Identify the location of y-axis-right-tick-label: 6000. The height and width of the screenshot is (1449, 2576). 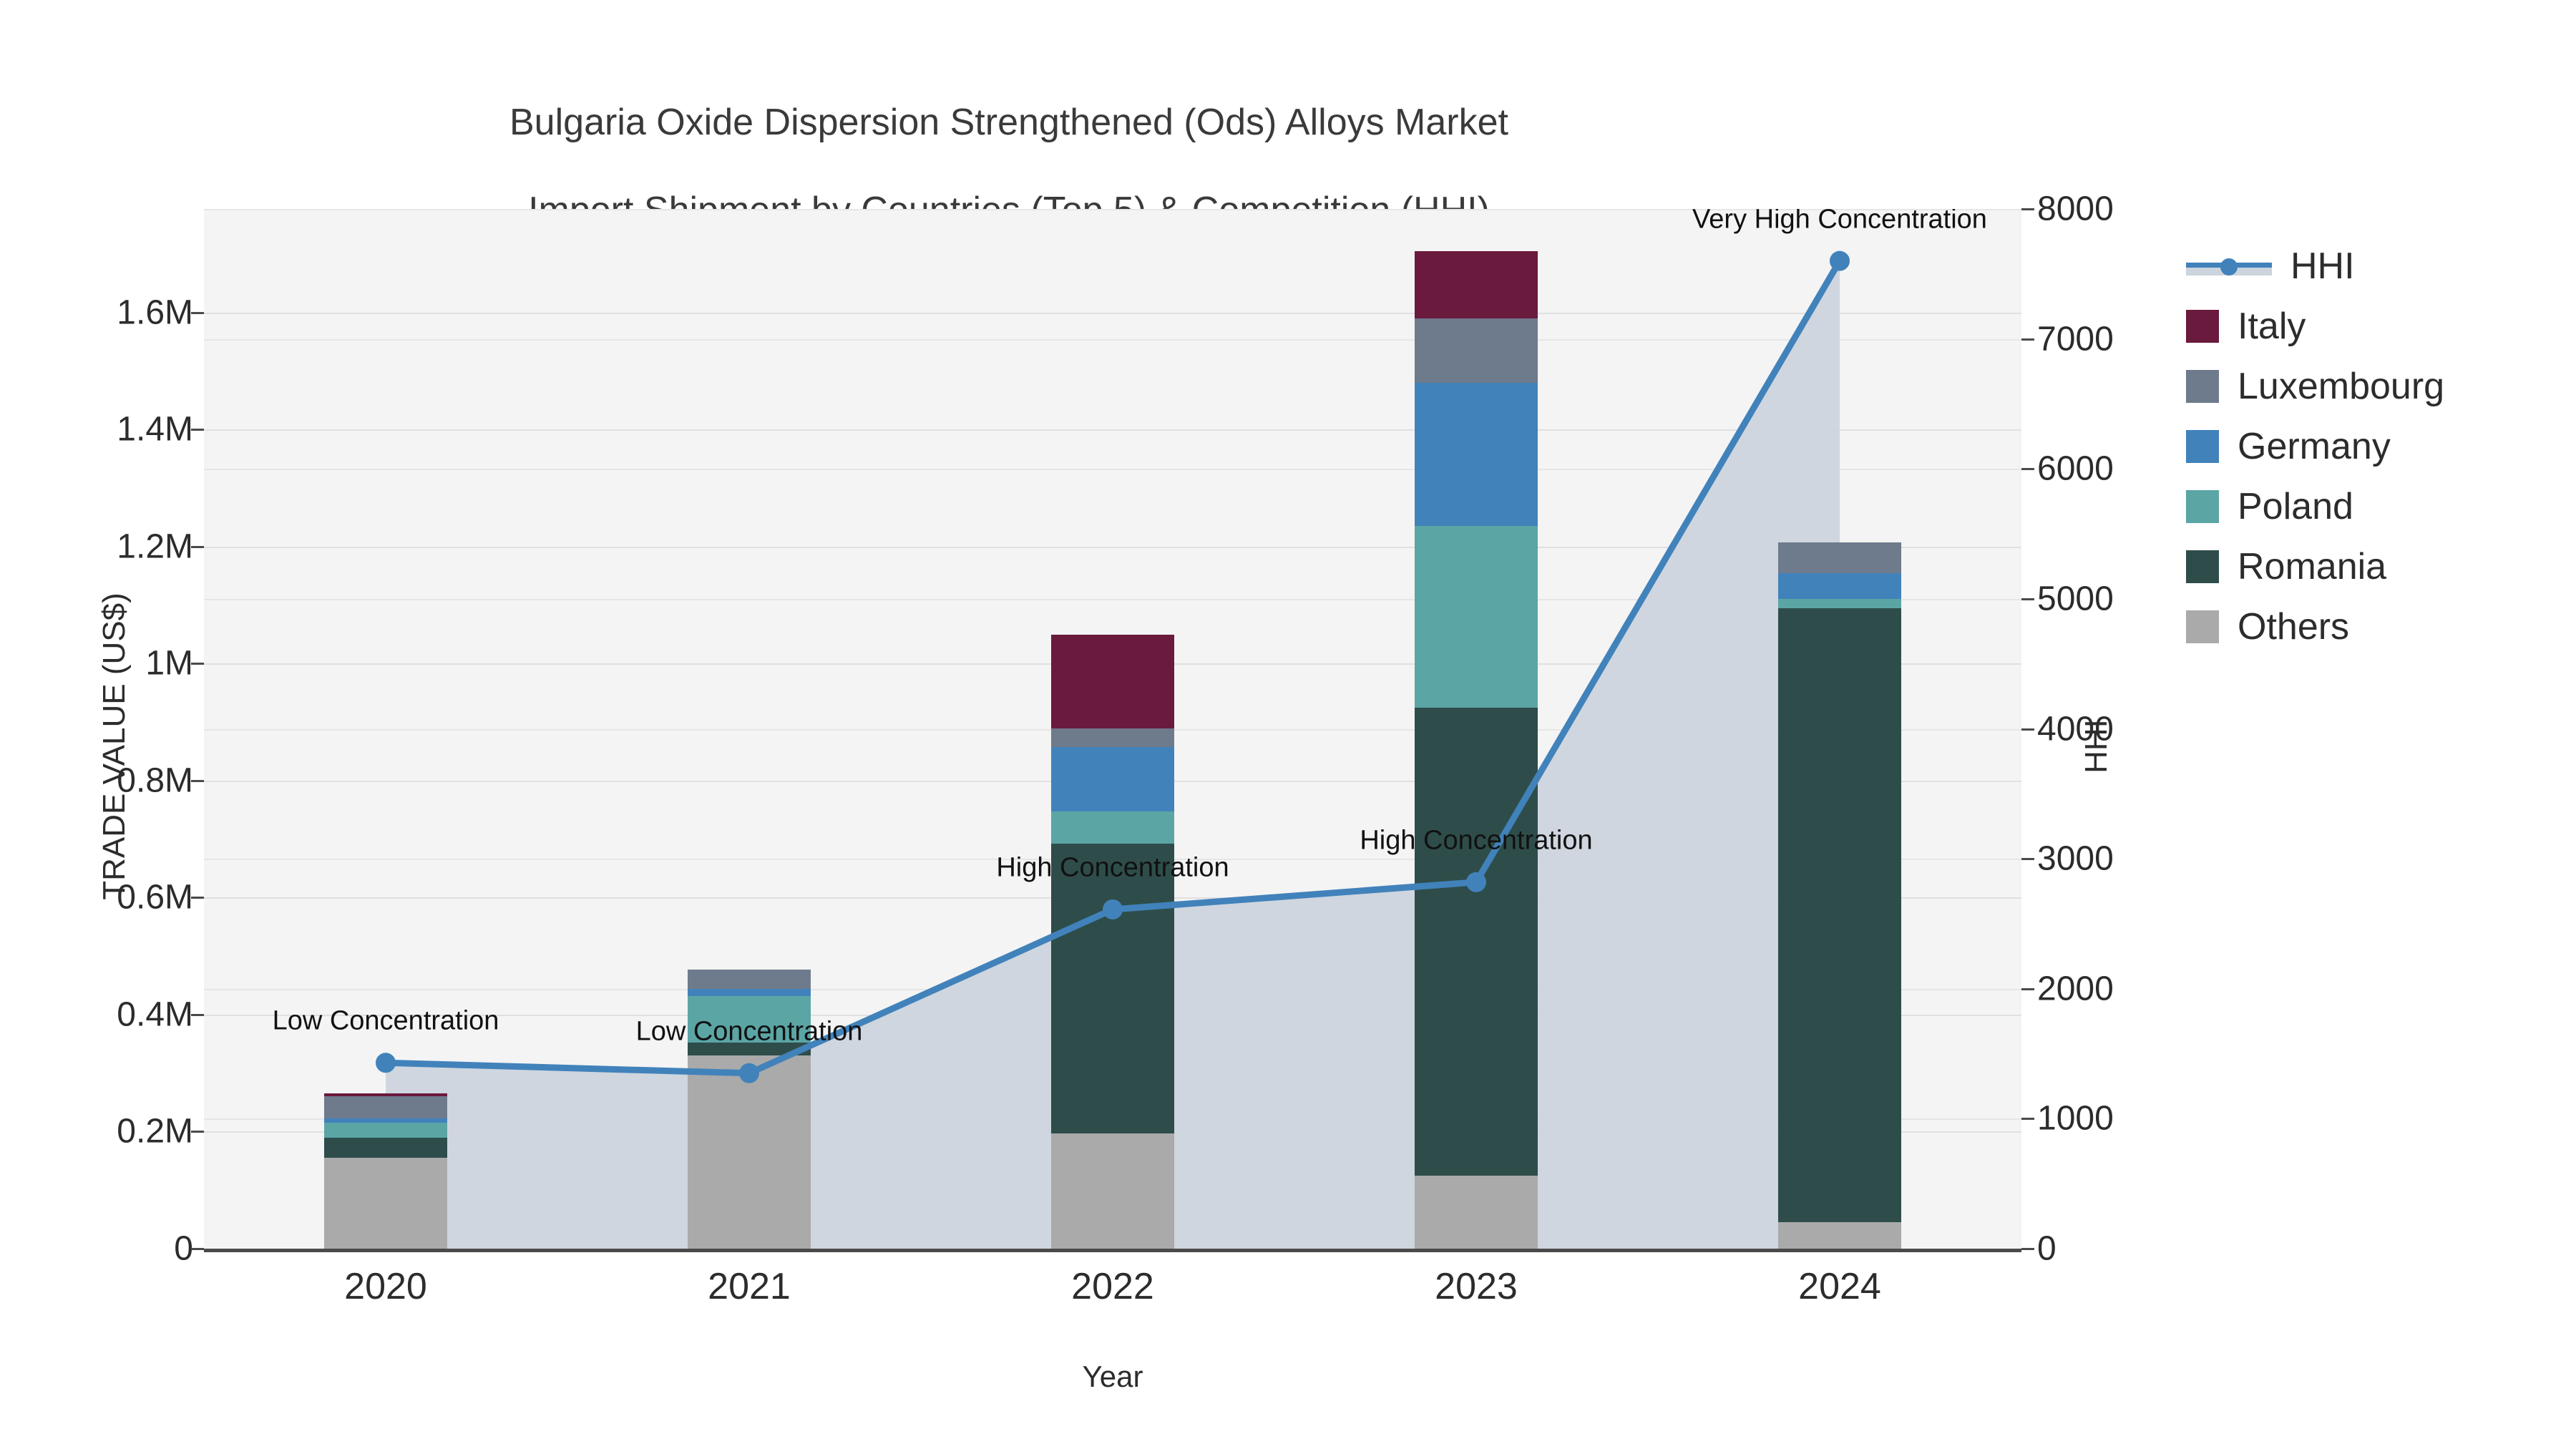
(2075, 468).